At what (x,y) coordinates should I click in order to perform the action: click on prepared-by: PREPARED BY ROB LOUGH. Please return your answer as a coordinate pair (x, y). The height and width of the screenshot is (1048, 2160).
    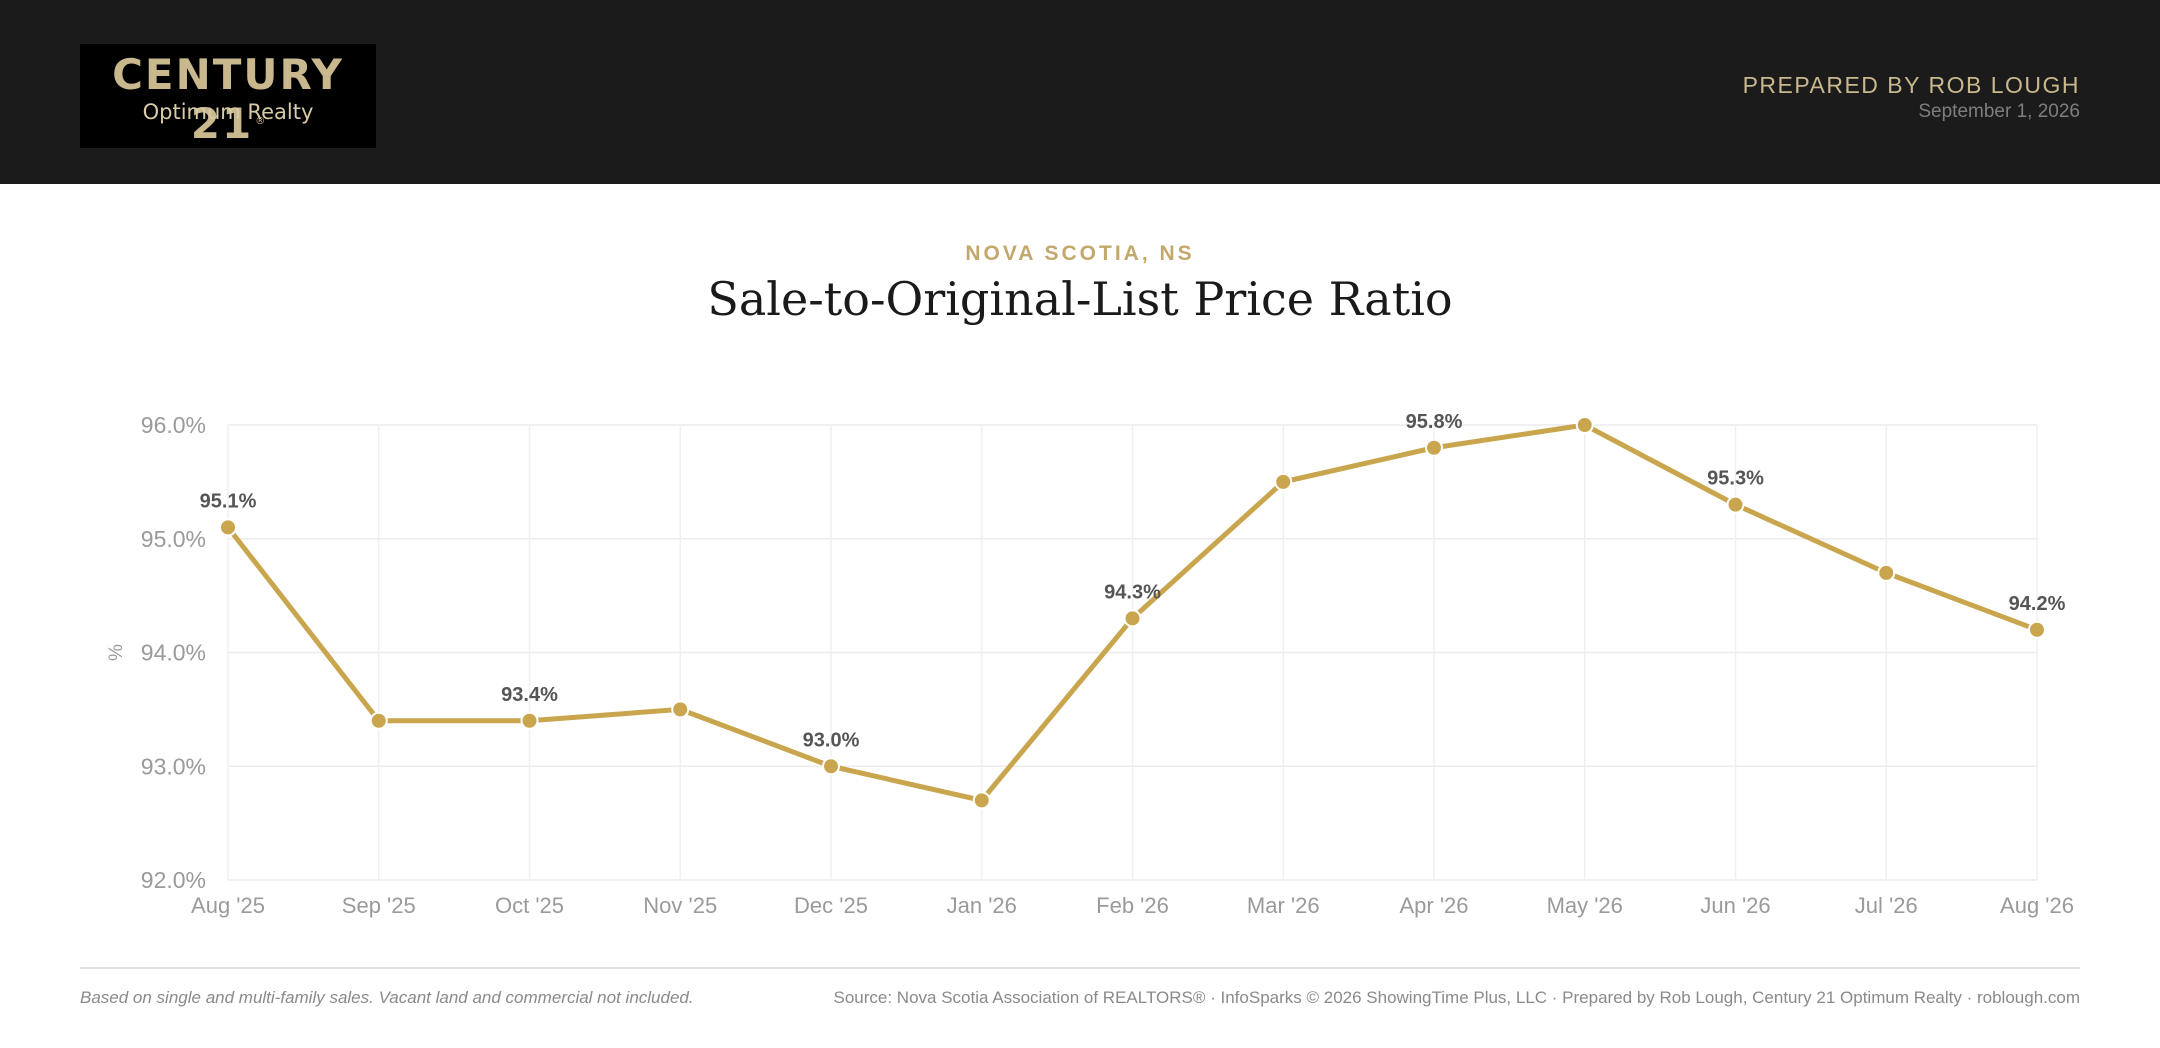
    Looking at the image, I should click on (1911, 85).